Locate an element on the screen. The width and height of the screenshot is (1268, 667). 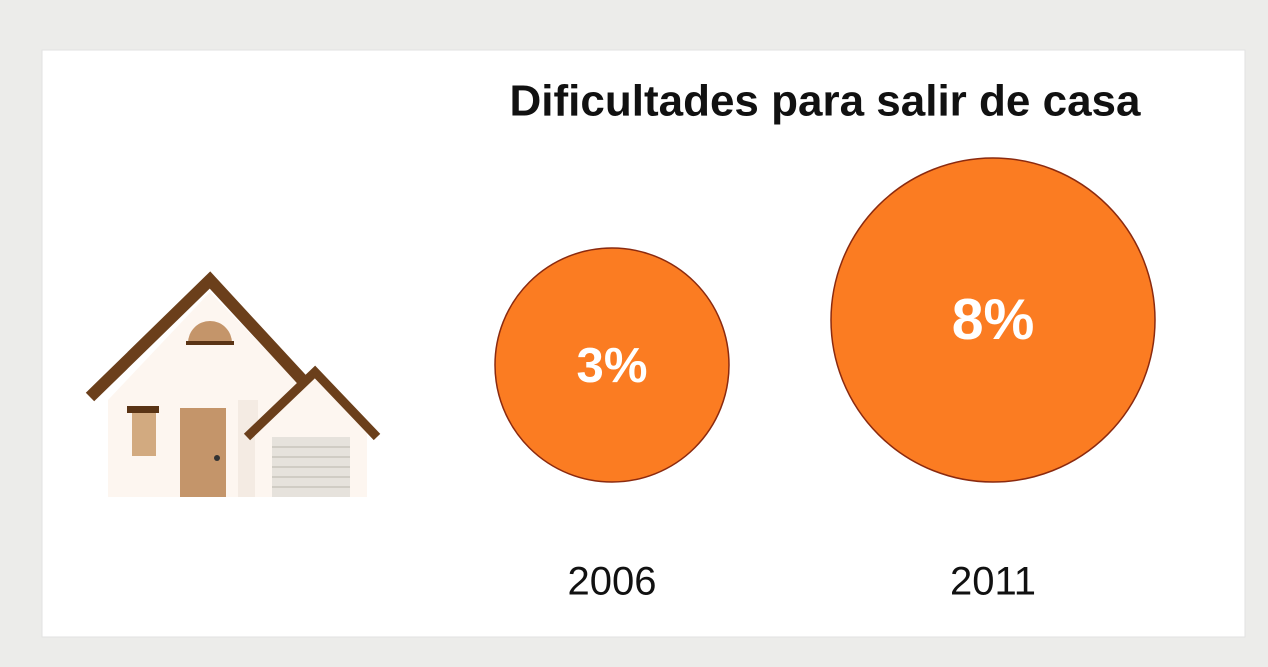
value-label: 8% is located at coordinates (993, 320).